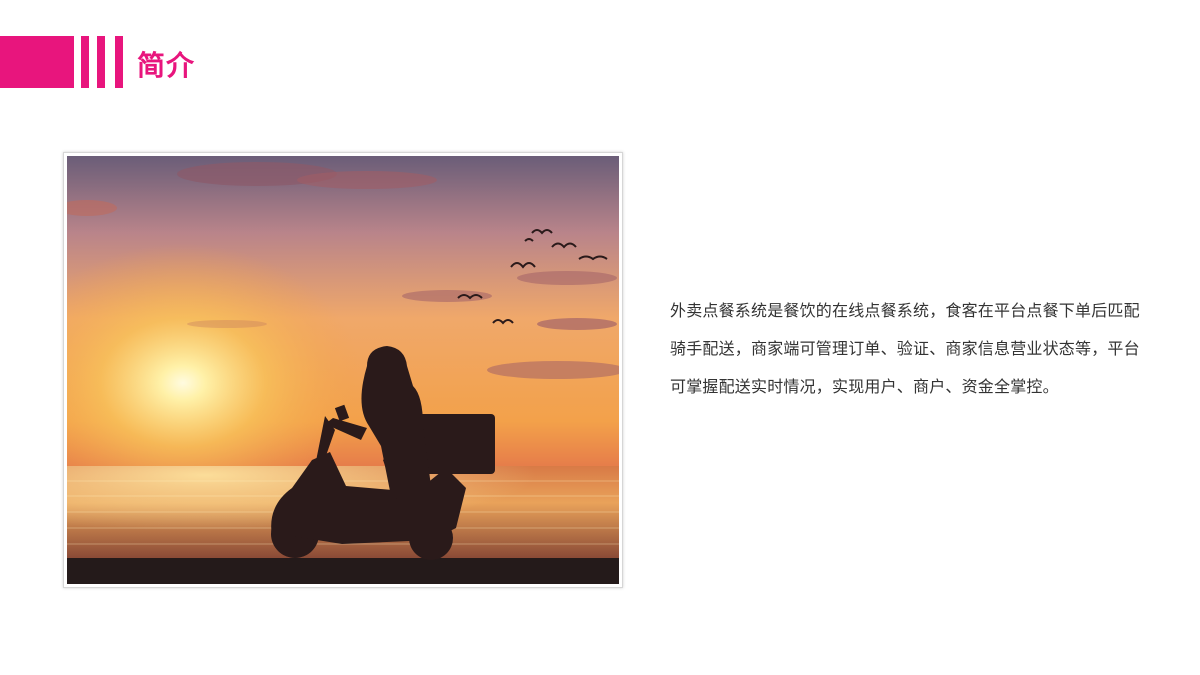 The height and width of the screenshot is (675, 1200). What do you see at coordinates (37, 62) in the screenshot?
I see `header-accent-bar` at bounding box center [37, 62].